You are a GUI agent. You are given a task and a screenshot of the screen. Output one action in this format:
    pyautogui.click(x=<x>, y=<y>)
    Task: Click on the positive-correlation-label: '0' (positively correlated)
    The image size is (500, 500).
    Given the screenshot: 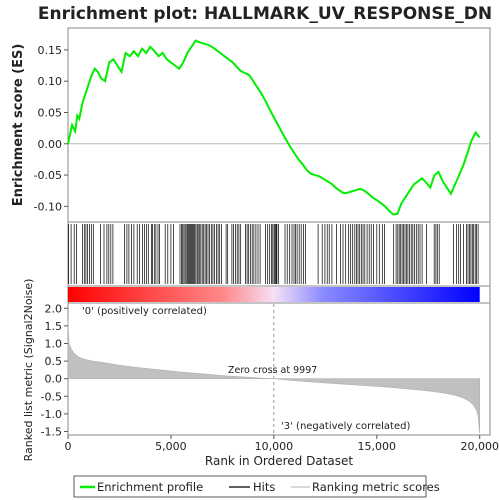 What is the action you would take?
    pyautogui.click(x=144, y=311)
    